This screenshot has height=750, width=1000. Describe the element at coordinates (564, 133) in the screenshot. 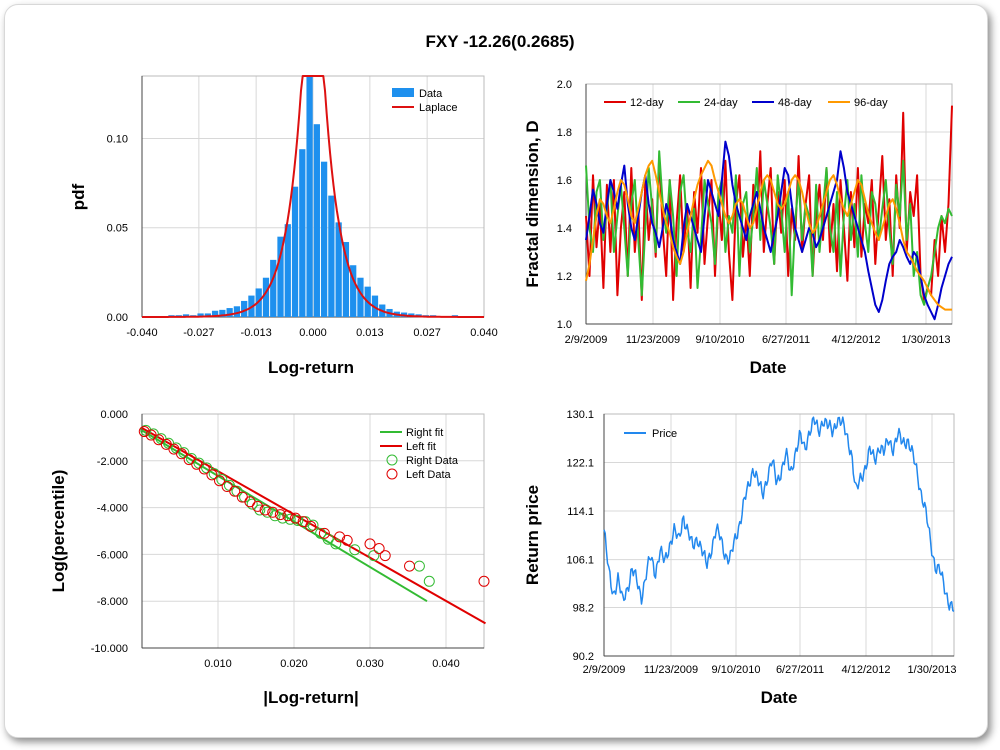

I see `fd-y-tick-label: 1.8` at that location.